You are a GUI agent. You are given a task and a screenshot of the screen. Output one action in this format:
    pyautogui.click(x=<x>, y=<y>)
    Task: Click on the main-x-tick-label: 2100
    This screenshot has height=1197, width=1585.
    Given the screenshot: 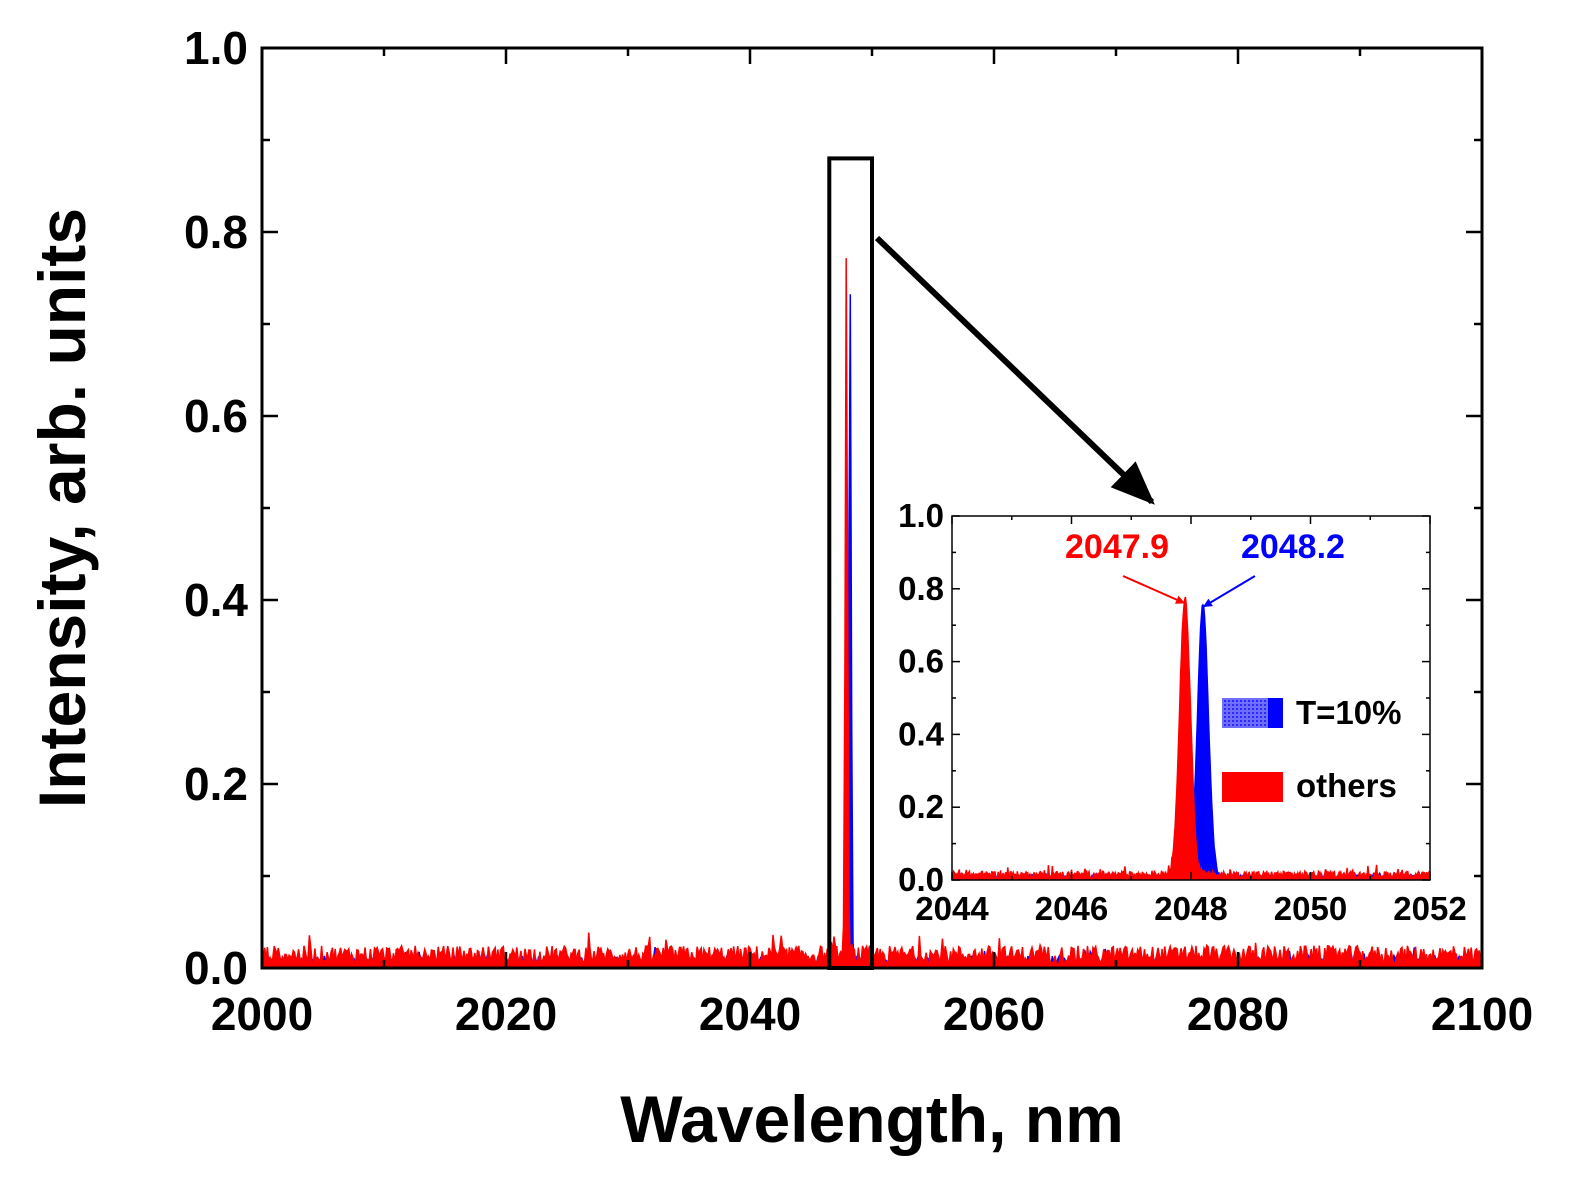 What is the action you would take?
    pyautogui.click(x=1482, y=1014)
    